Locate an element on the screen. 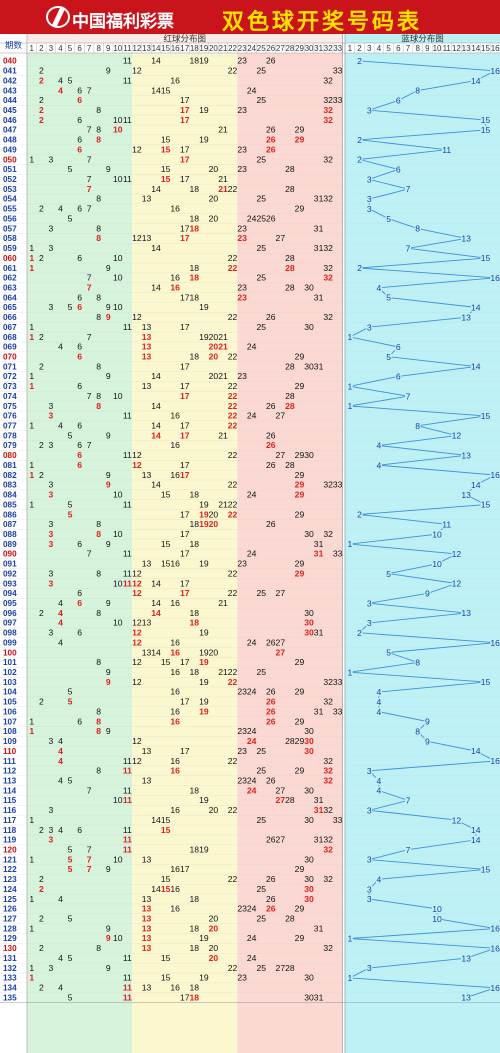 The width and height of the screenshot is (500, 1053). blue-ball-number: 8 is located at coordinates (417, 426).